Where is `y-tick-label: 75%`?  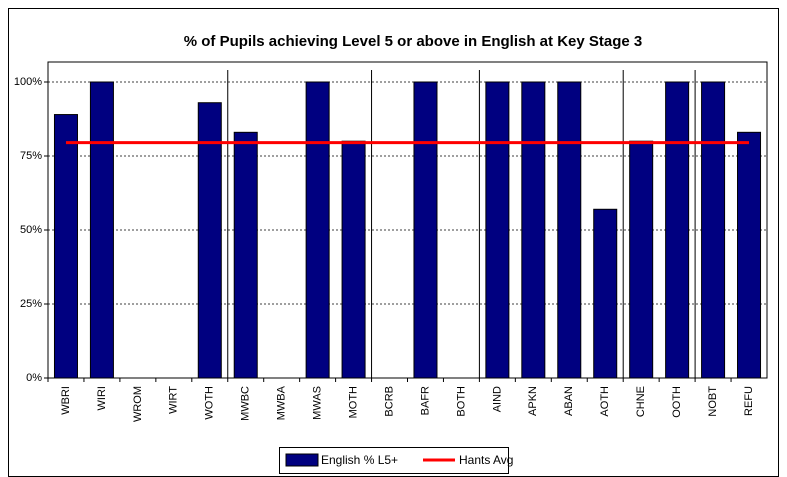
y-tick-label: 75% is located at coordinates (31, 156).